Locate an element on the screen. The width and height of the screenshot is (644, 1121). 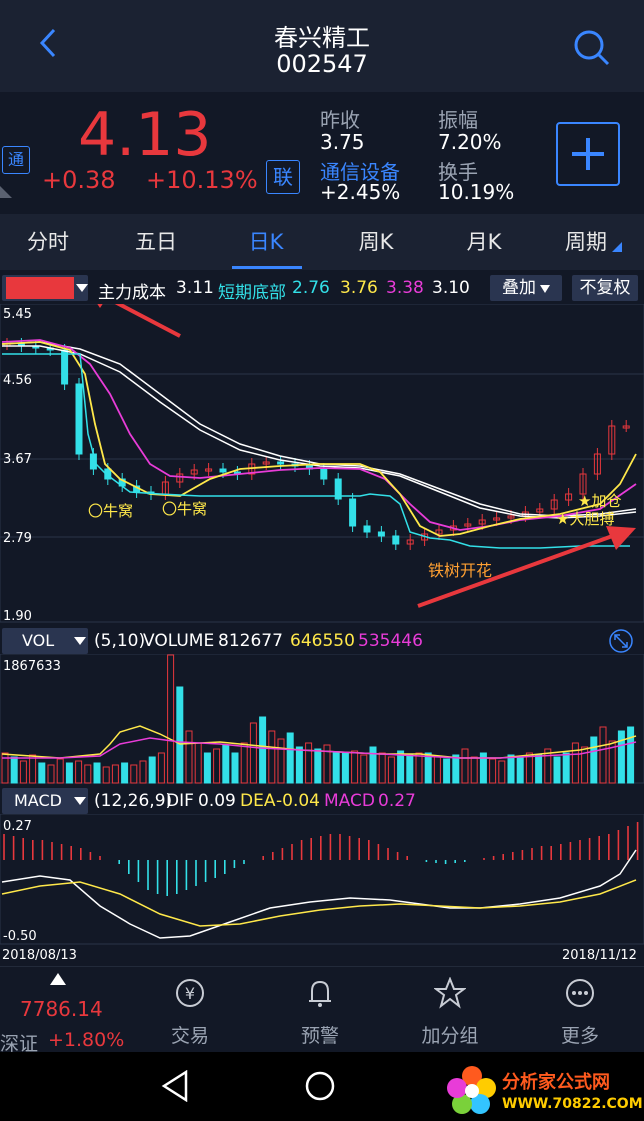
macd-bottom-label: -0.50 is located at coordinates (20, 936).